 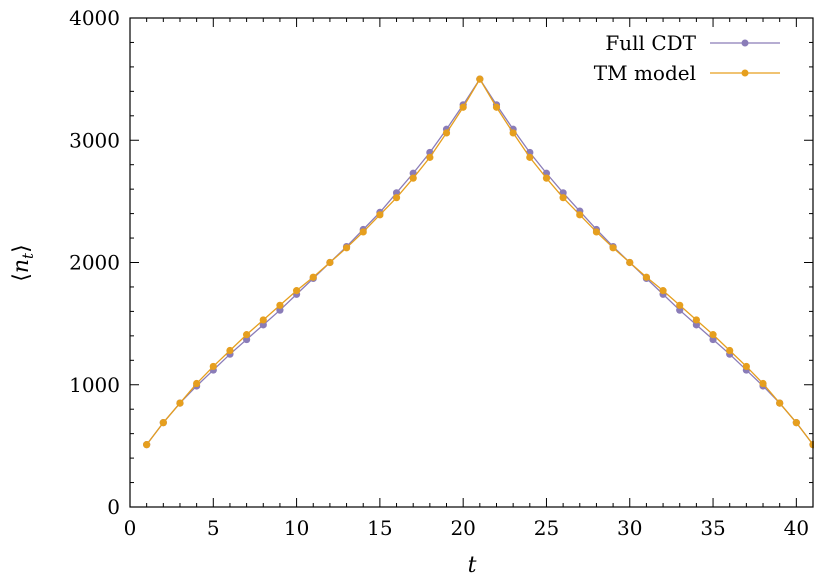 What do you see at coordinates (94, 18) in the screenshot?
I see `y-tick-label: 4000` at bounding box center [94, 18].